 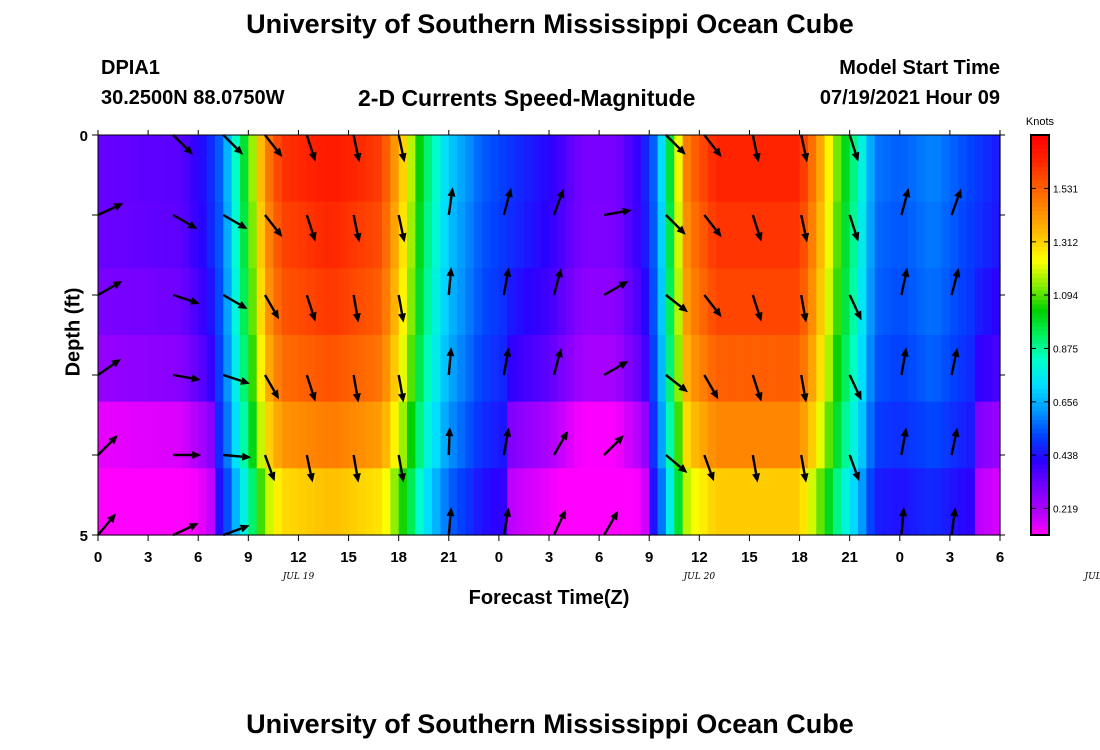 What do you see at coordinates (248, 557) in the screenshot?
I see `x-tick-label: 9` at bounding box center [248, 557].